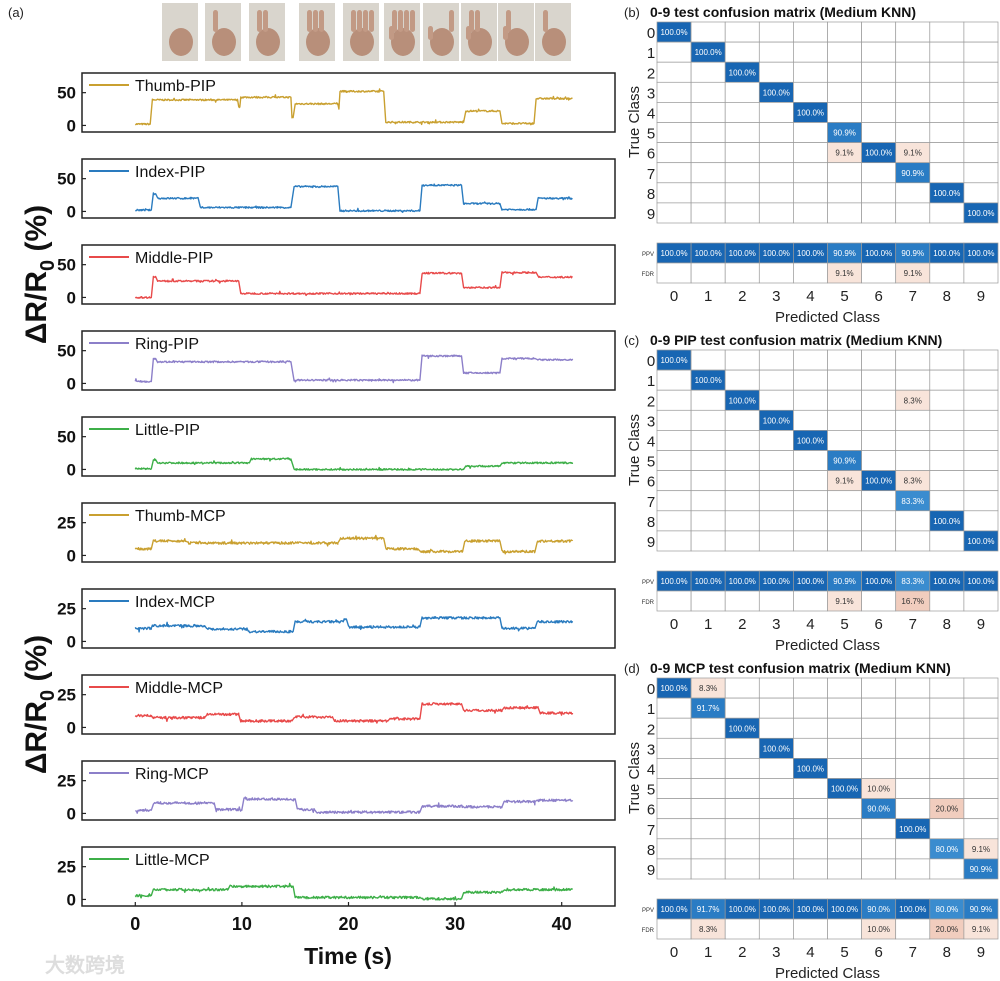 Image resolution: width=1000 pixels, height=981 pixels. What do you see at coordinates (947, 849) in the screenshot?
I see `cell-value: 80.0%` at bounding box center [947, 849].